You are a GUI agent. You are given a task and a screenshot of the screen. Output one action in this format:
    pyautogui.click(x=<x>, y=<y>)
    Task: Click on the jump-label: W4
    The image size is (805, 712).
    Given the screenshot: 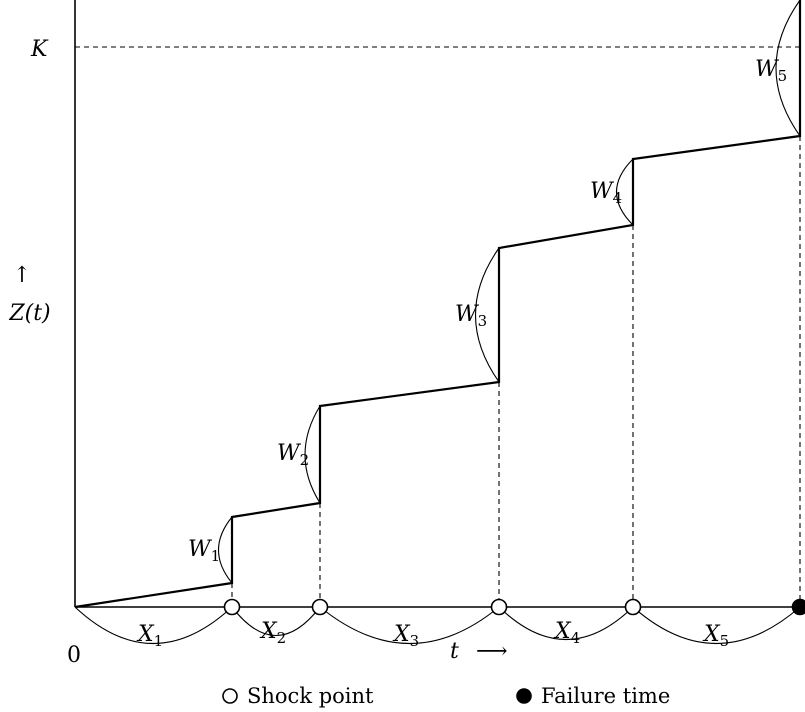 What is the action you would take?
    pyautogui.click(x=606, y=193)
    